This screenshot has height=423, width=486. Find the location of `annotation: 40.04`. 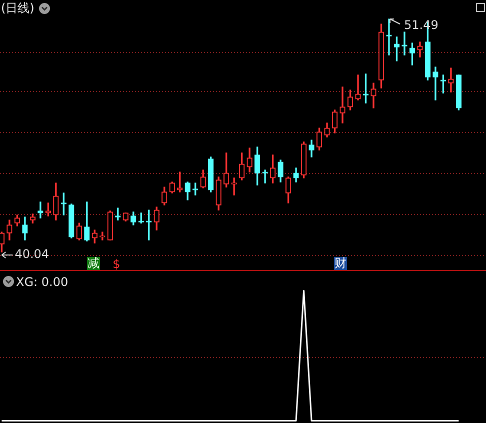

annotation: 40.04 is located at coordinates (32, 254).